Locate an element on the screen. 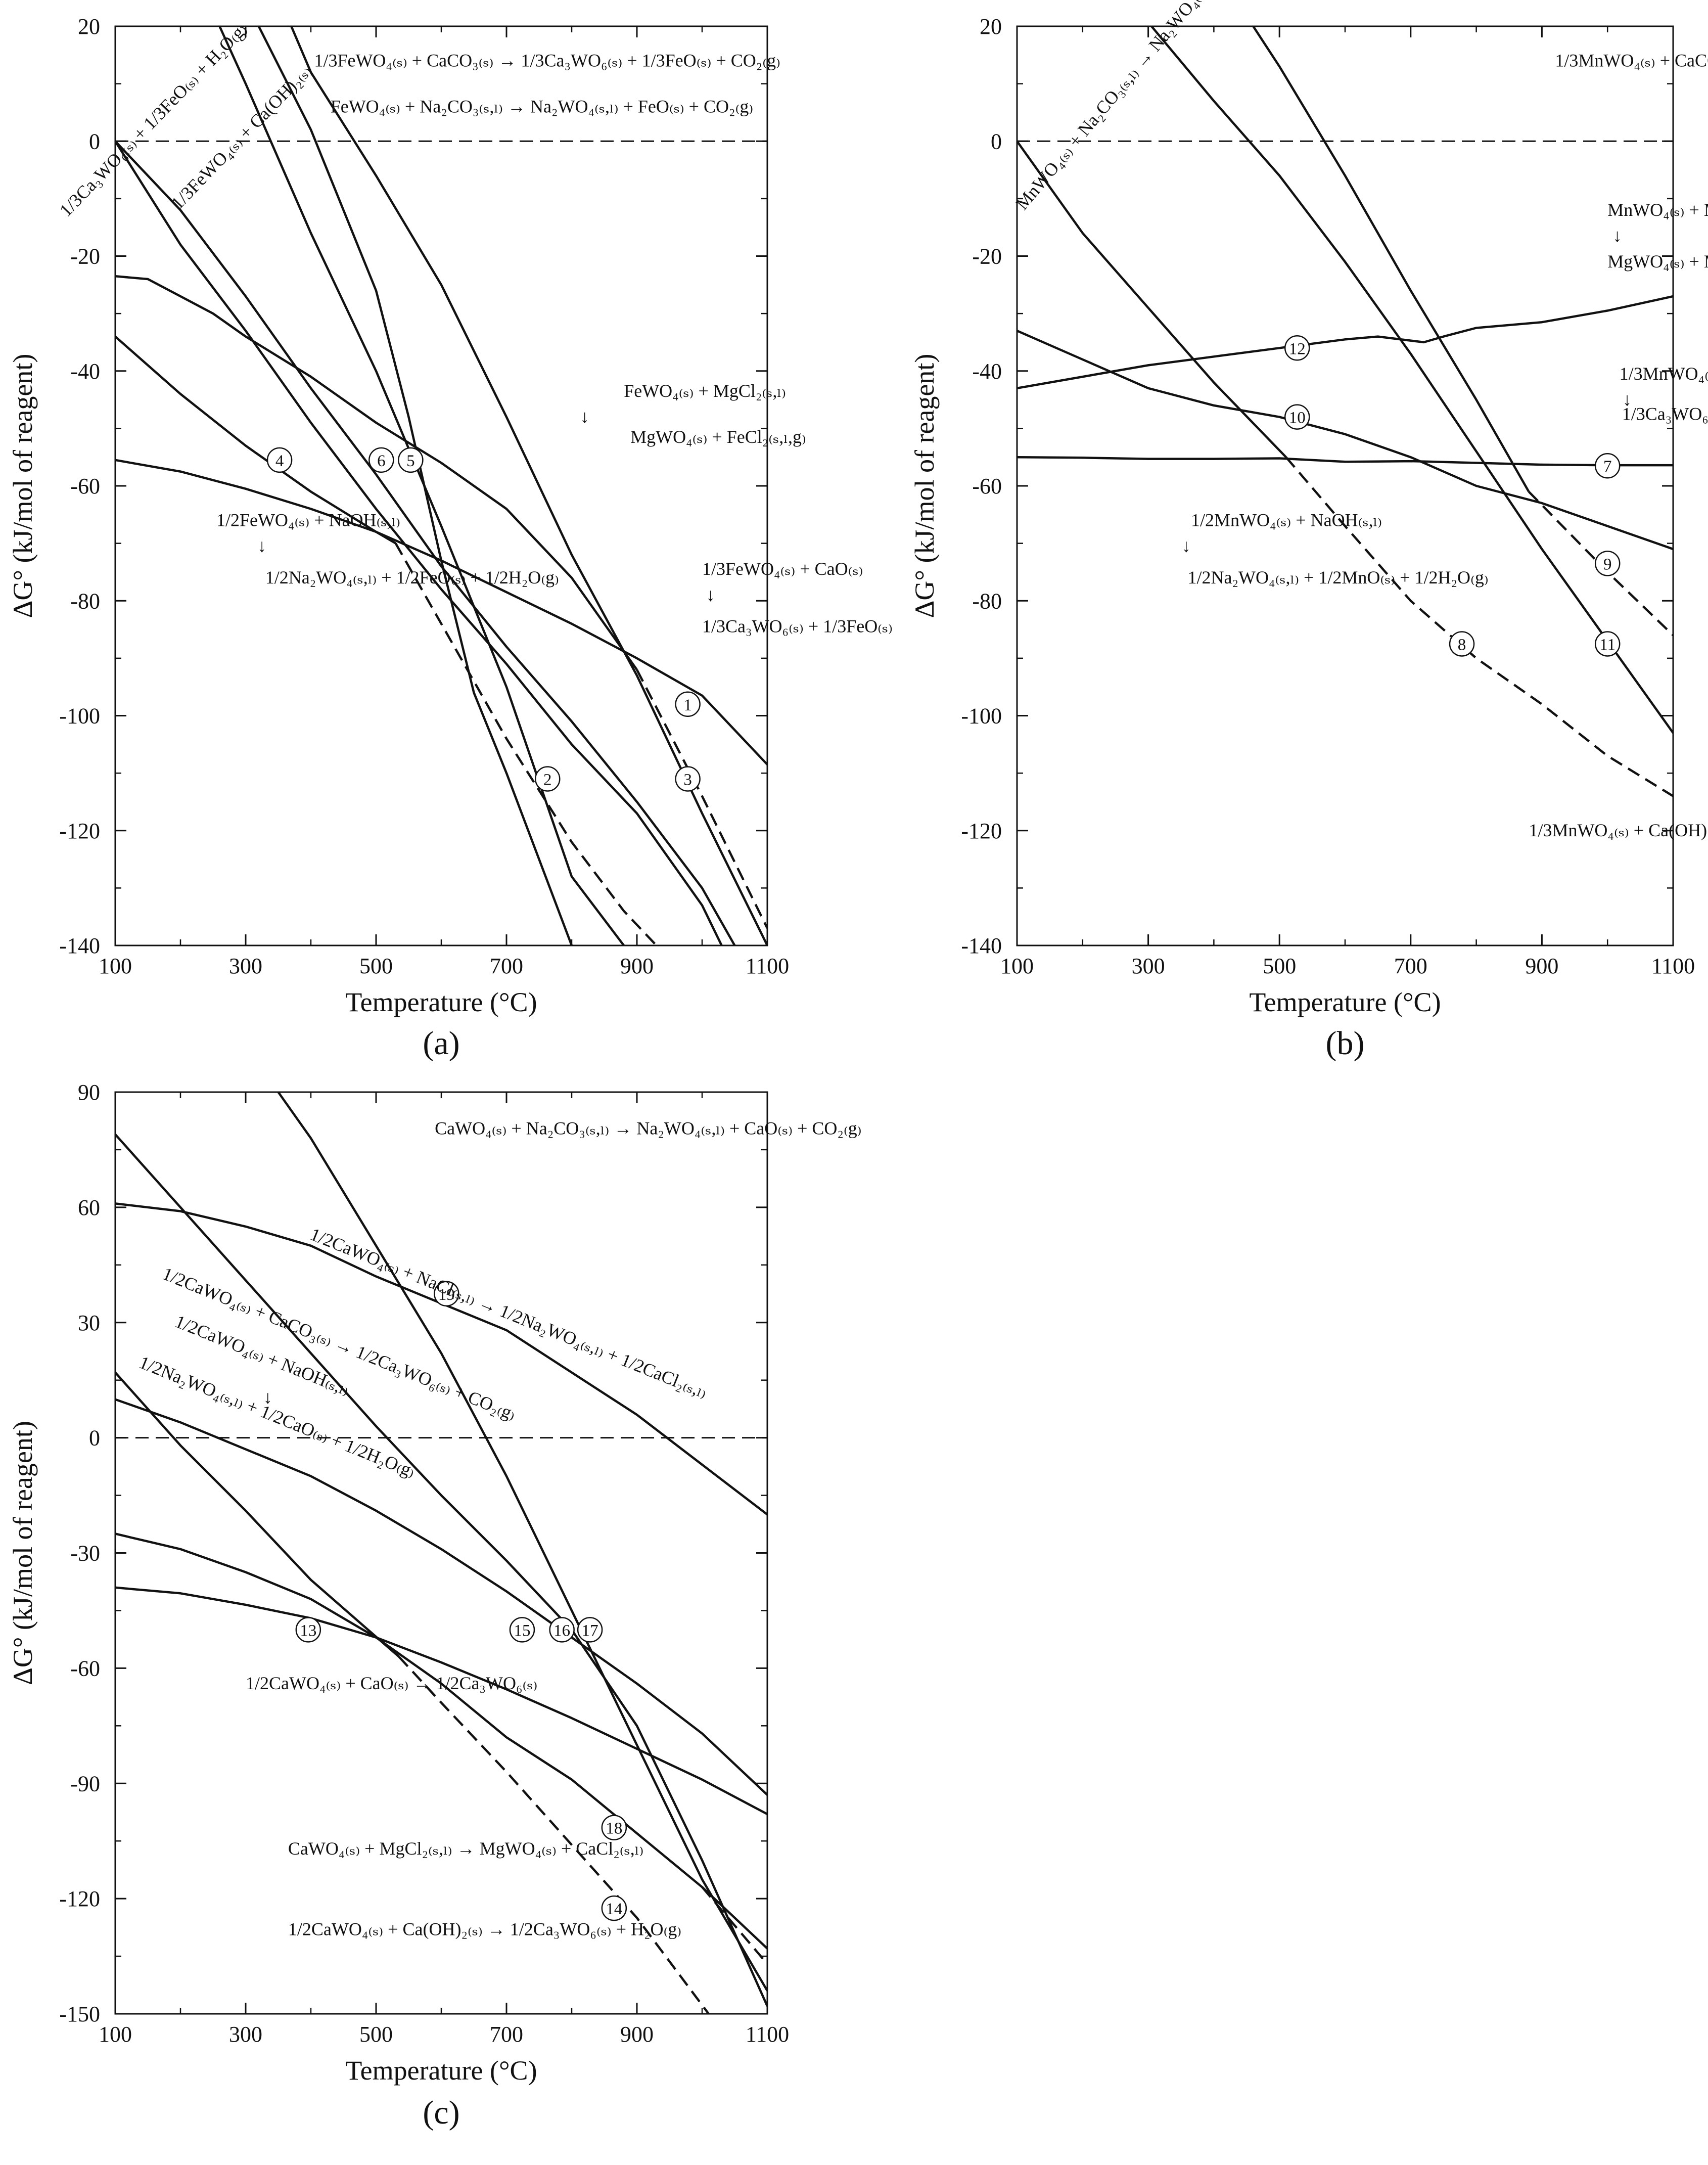 The width and height of the screenshot is (1708, 2165). reaction-annotation-b: 1/3MnWO₄₍ₛ₎ + CaO₍ₛ₎ is located at coordinates (1664, 374).